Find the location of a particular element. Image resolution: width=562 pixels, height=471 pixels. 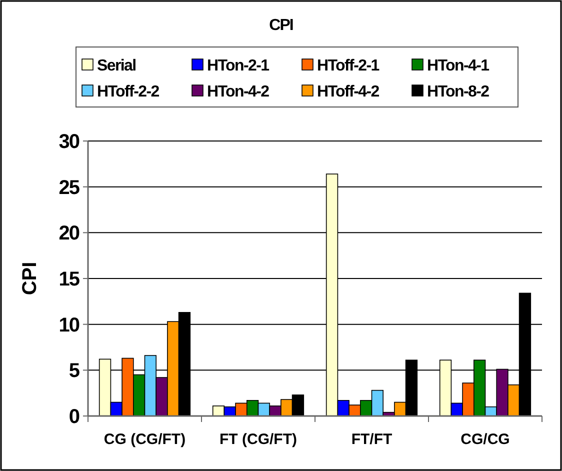

legend-label: HTon-4-2 is located at coordinates (238, 92).